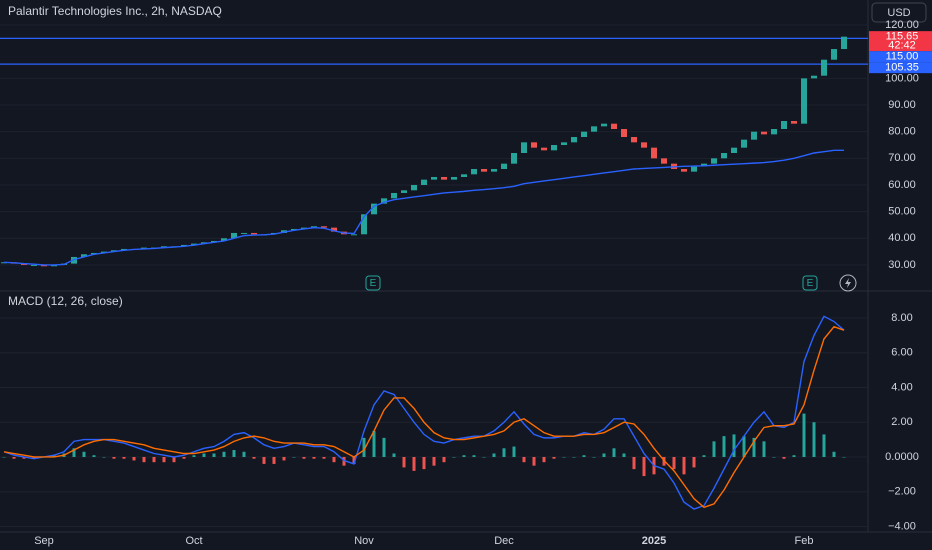 The image size is (932, 550). What do you see at coordinates (901, 353) in the screenshot?
I see `y-tick-label: 6.00` at bounding box center [901, 353].